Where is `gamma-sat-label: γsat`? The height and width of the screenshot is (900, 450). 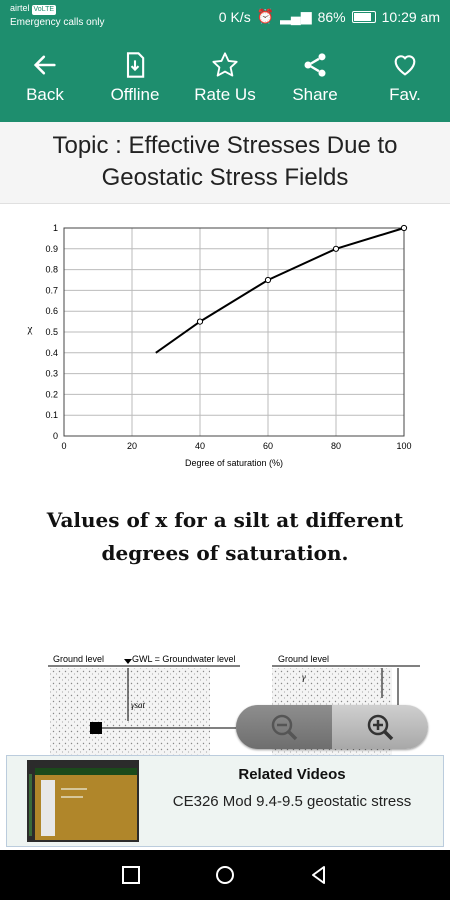 gamma-sat-label: γsat is located at coordinates (138, 705).